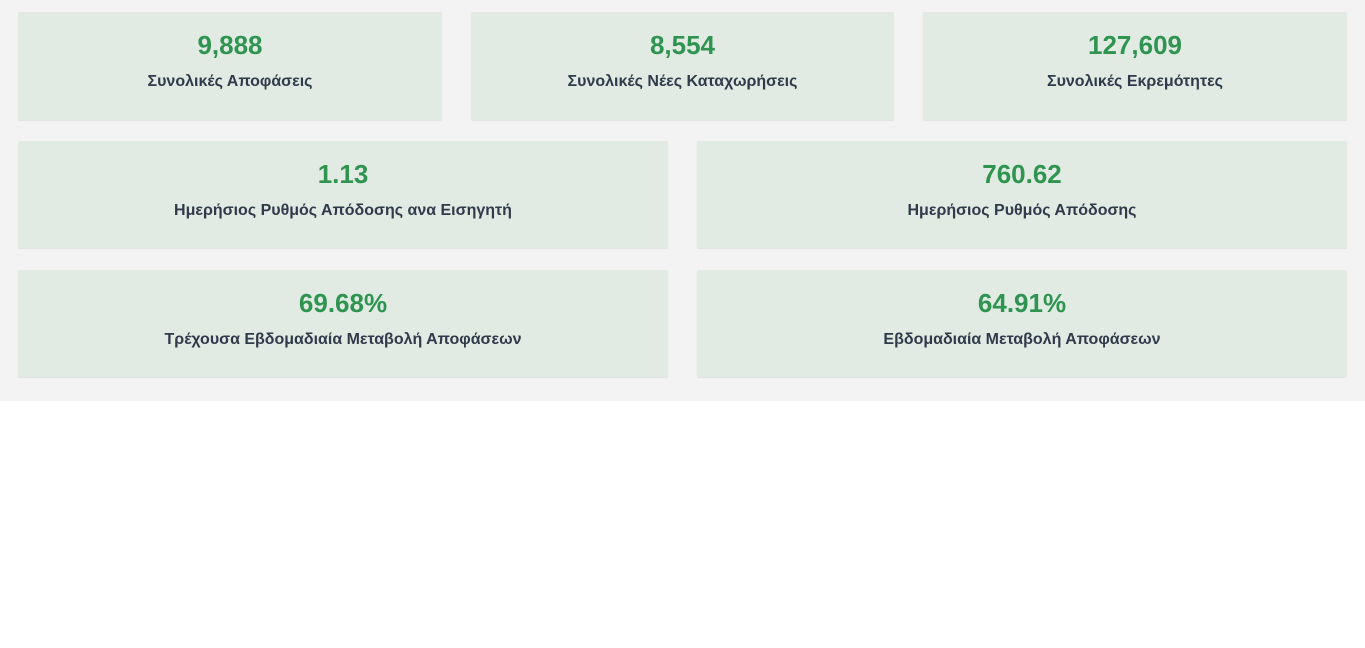  Describe the element at coordinates (343, 174) in the screenshot. I see `stat-value: 1.13` at that location.